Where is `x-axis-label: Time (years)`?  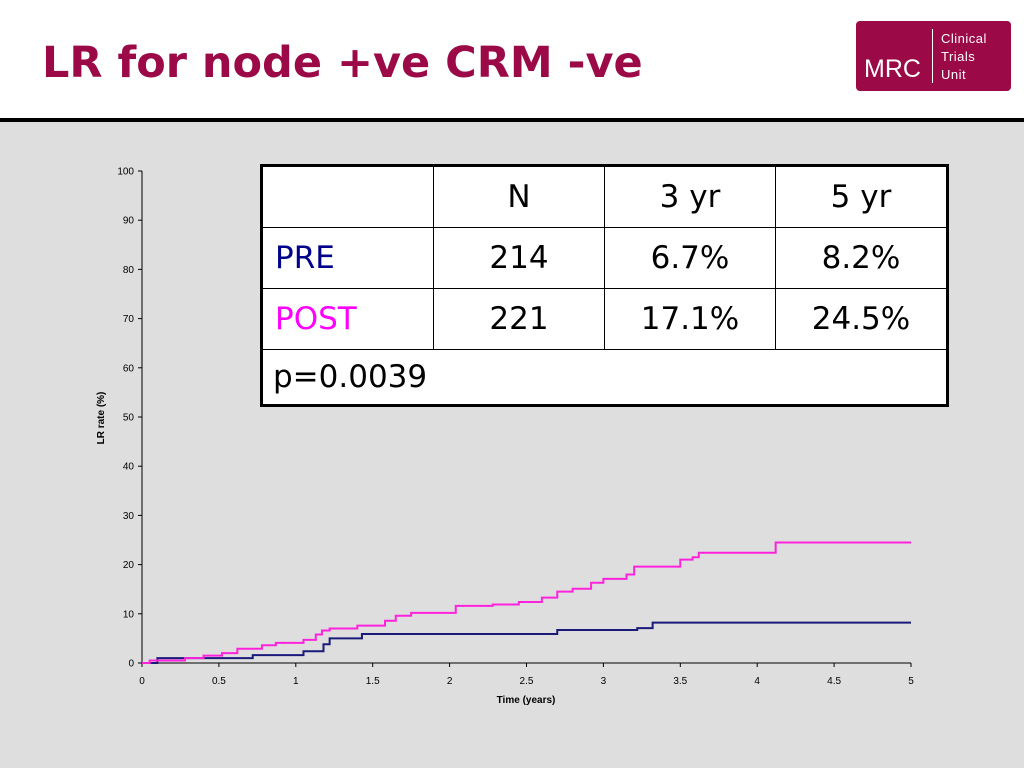 x-axis-label: Time (years) is located at coordinates (526, 700).